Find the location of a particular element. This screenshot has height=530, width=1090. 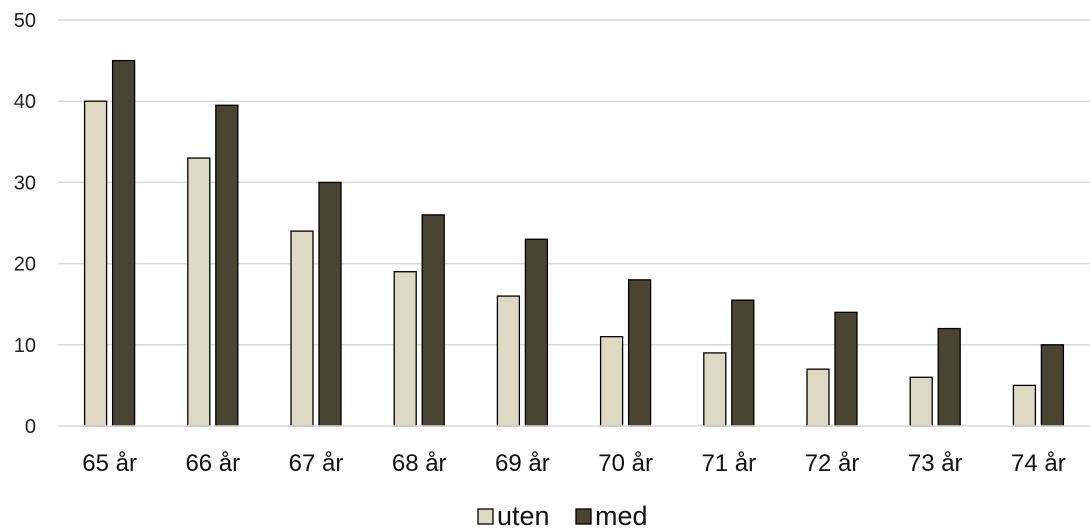

legend: uten med is located at coordinates (562, 515).